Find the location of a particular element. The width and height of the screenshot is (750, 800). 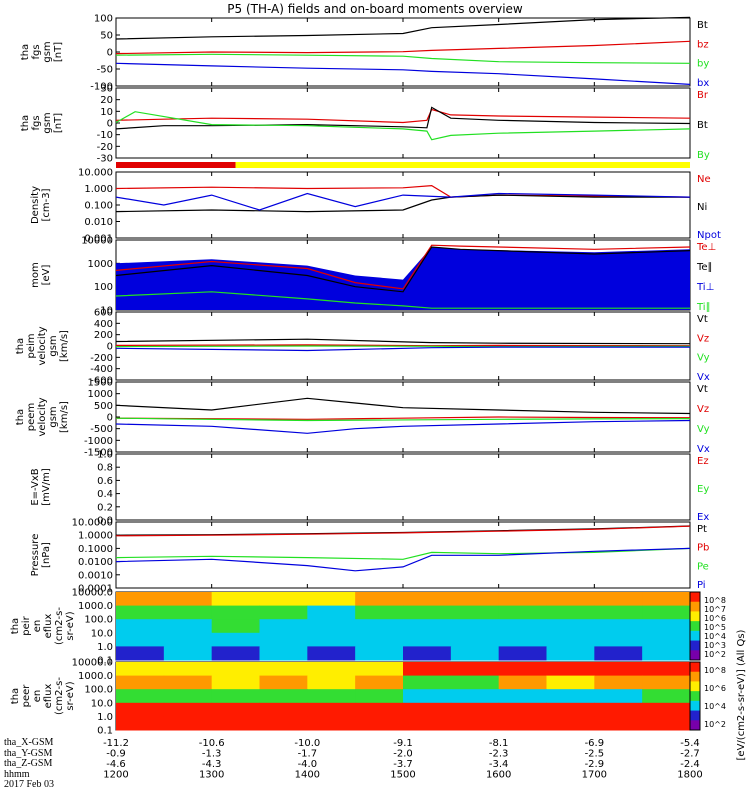

panel-3-ytick-label: 1.000 is located at coordinates (98, 189).